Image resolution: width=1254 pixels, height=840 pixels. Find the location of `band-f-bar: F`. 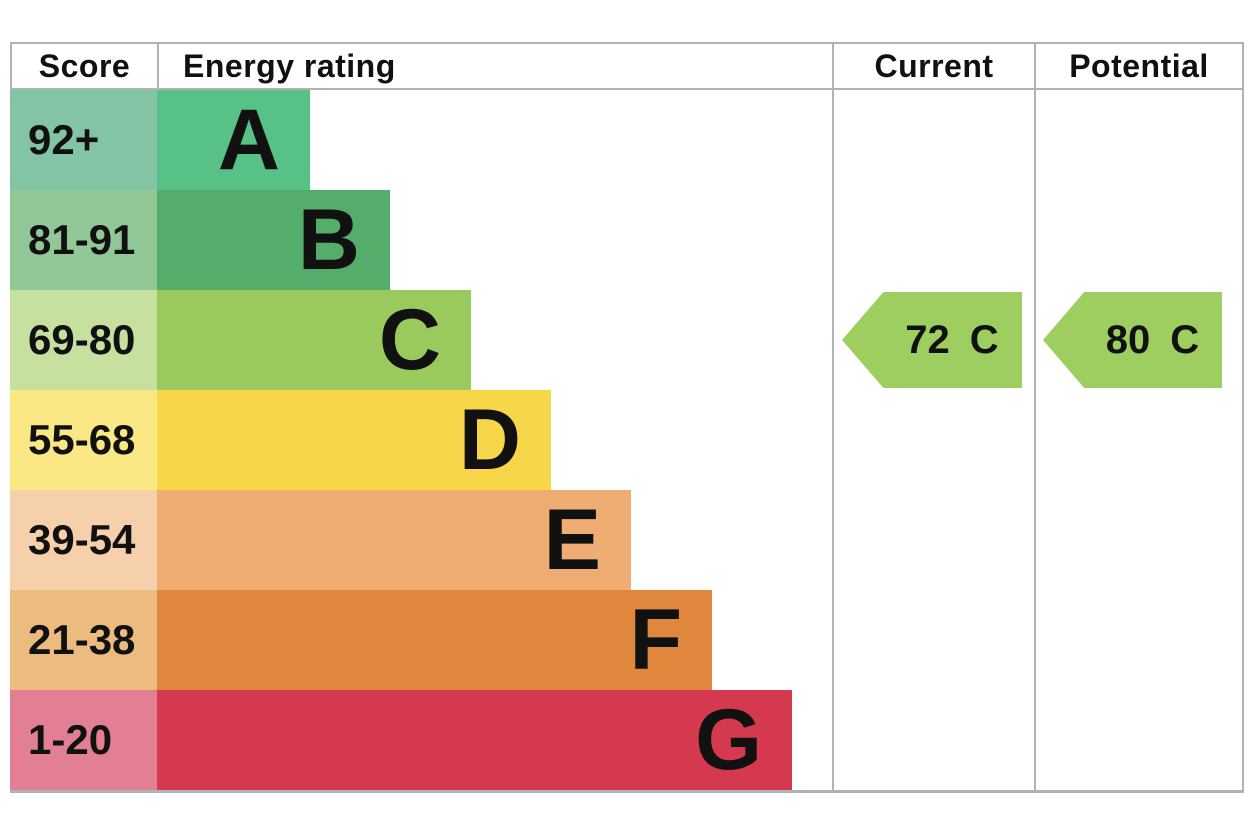

band-f-bar: F is located at coordinates (434, 640).